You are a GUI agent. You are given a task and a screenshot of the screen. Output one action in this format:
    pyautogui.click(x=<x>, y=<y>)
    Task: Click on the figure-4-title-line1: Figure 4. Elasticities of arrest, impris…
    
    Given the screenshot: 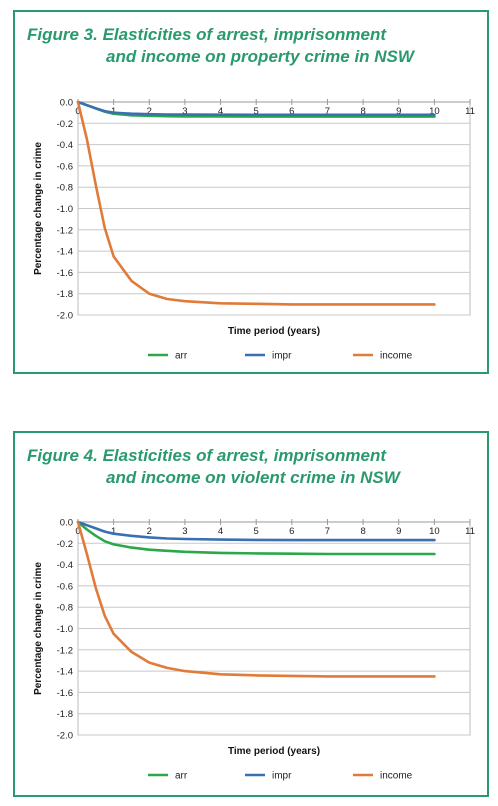 What is the action you would take?
    pyautogui.click(x=206, y=455)
    